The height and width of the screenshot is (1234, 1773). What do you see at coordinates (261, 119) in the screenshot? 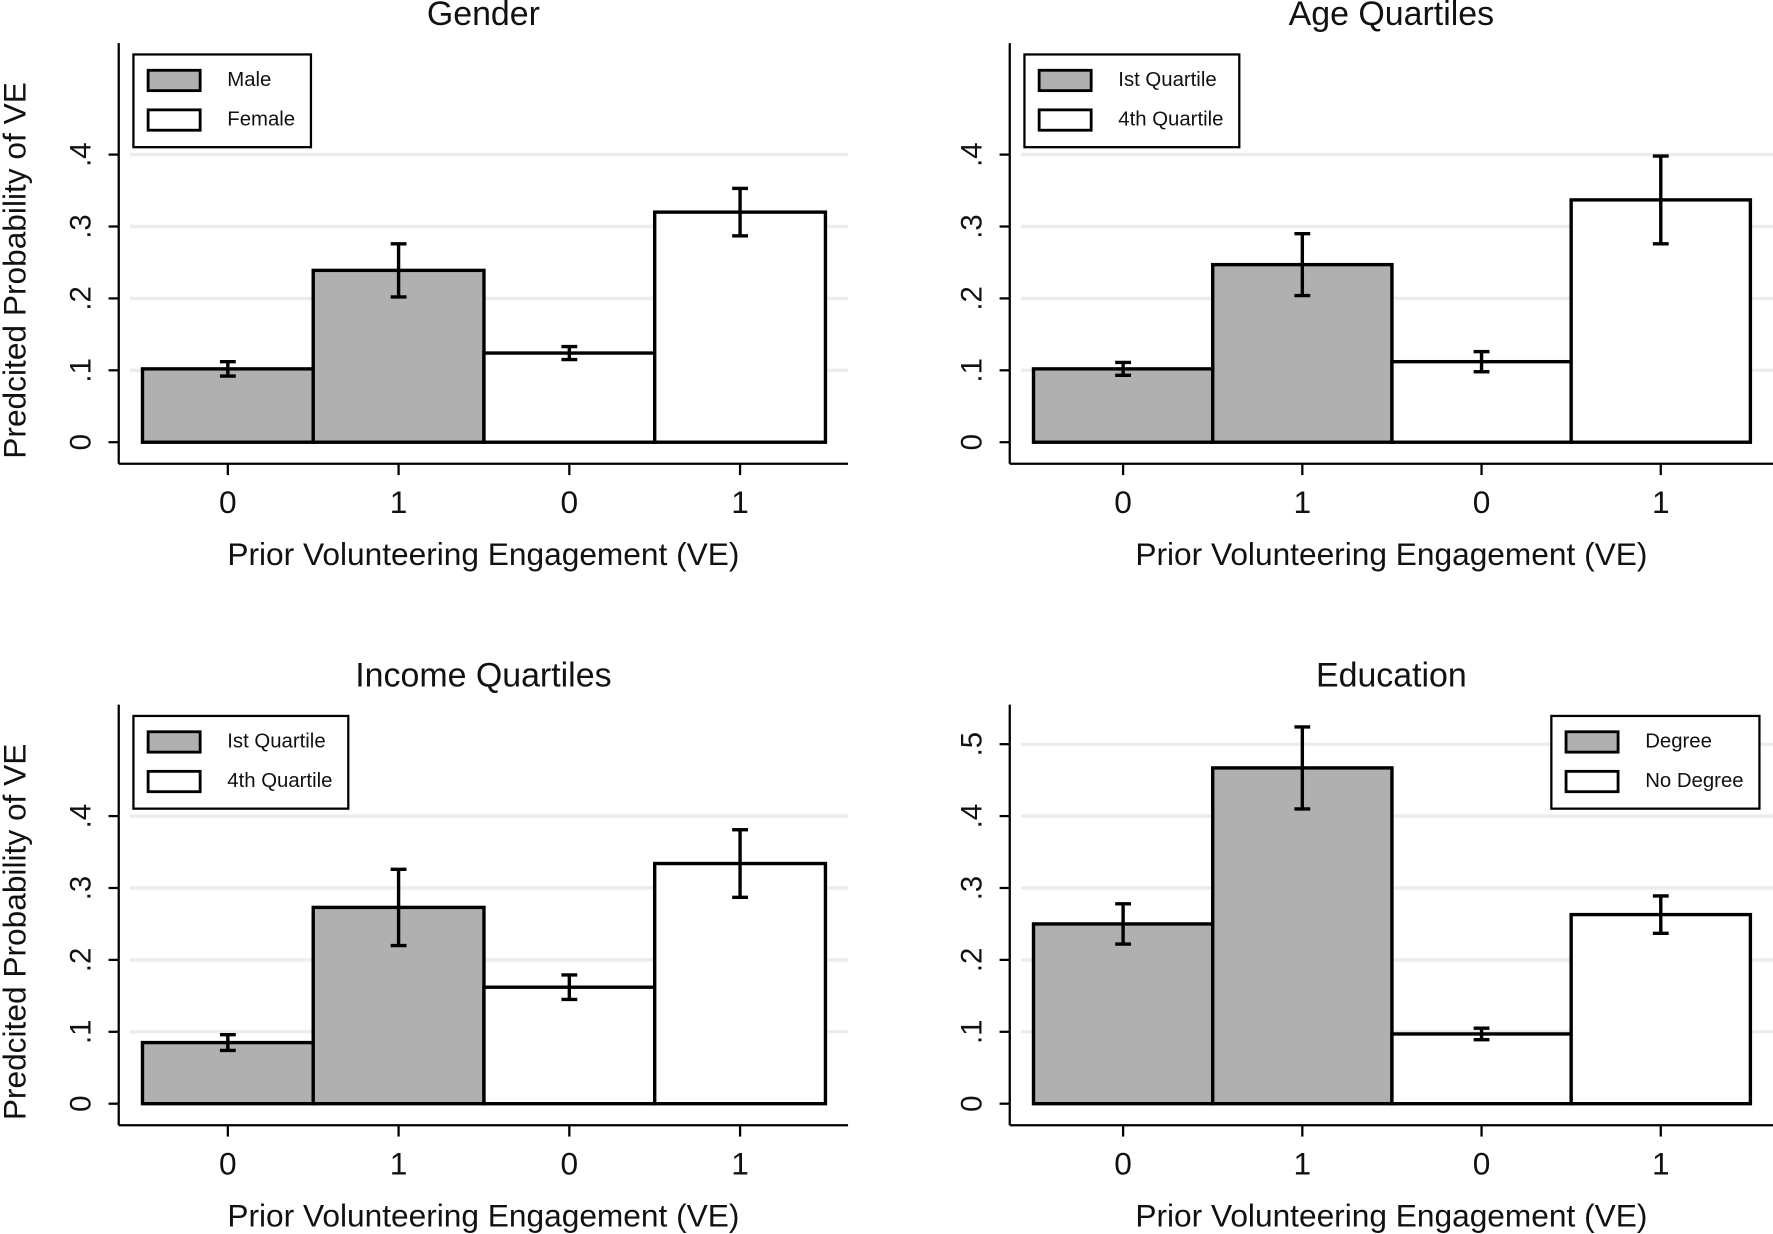
I see `legend-label: Female` at bounding box center [261, 119].